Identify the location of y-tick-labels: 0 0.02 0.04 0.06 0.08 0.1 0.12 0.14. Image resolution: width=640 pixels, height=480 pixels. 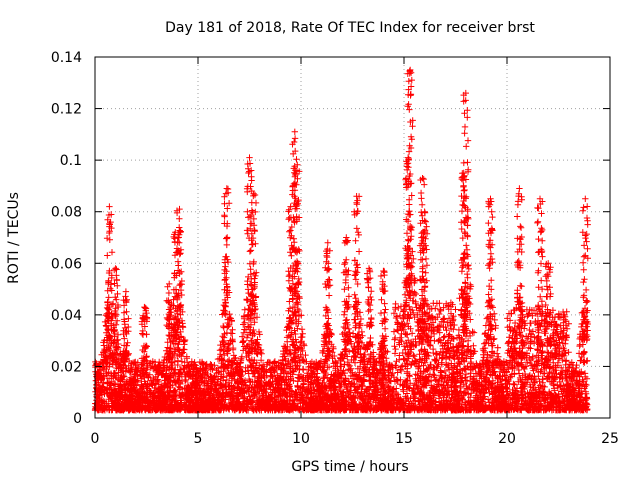
(66, 238).